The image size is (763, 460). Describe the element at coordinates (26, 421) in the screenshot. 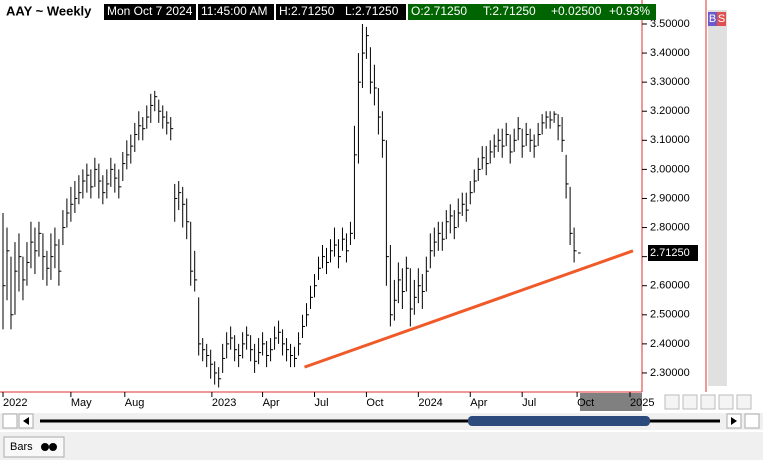

I see `arrow-left` at that location.